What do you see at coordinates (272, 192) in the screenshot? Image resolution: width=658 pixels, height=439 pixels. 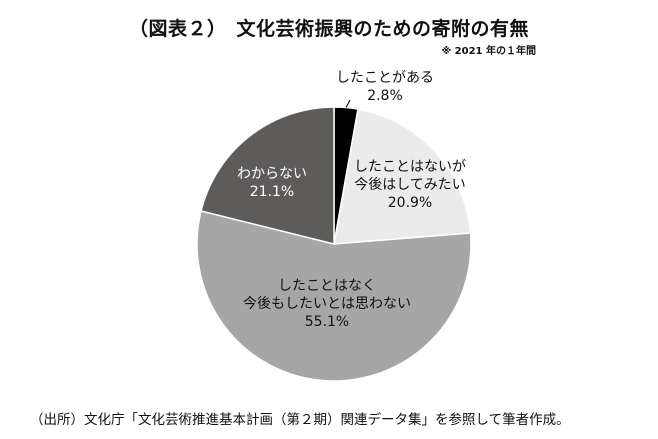 I see `slice-value-label-4: 21.1%` at bounding box center [272, 192].